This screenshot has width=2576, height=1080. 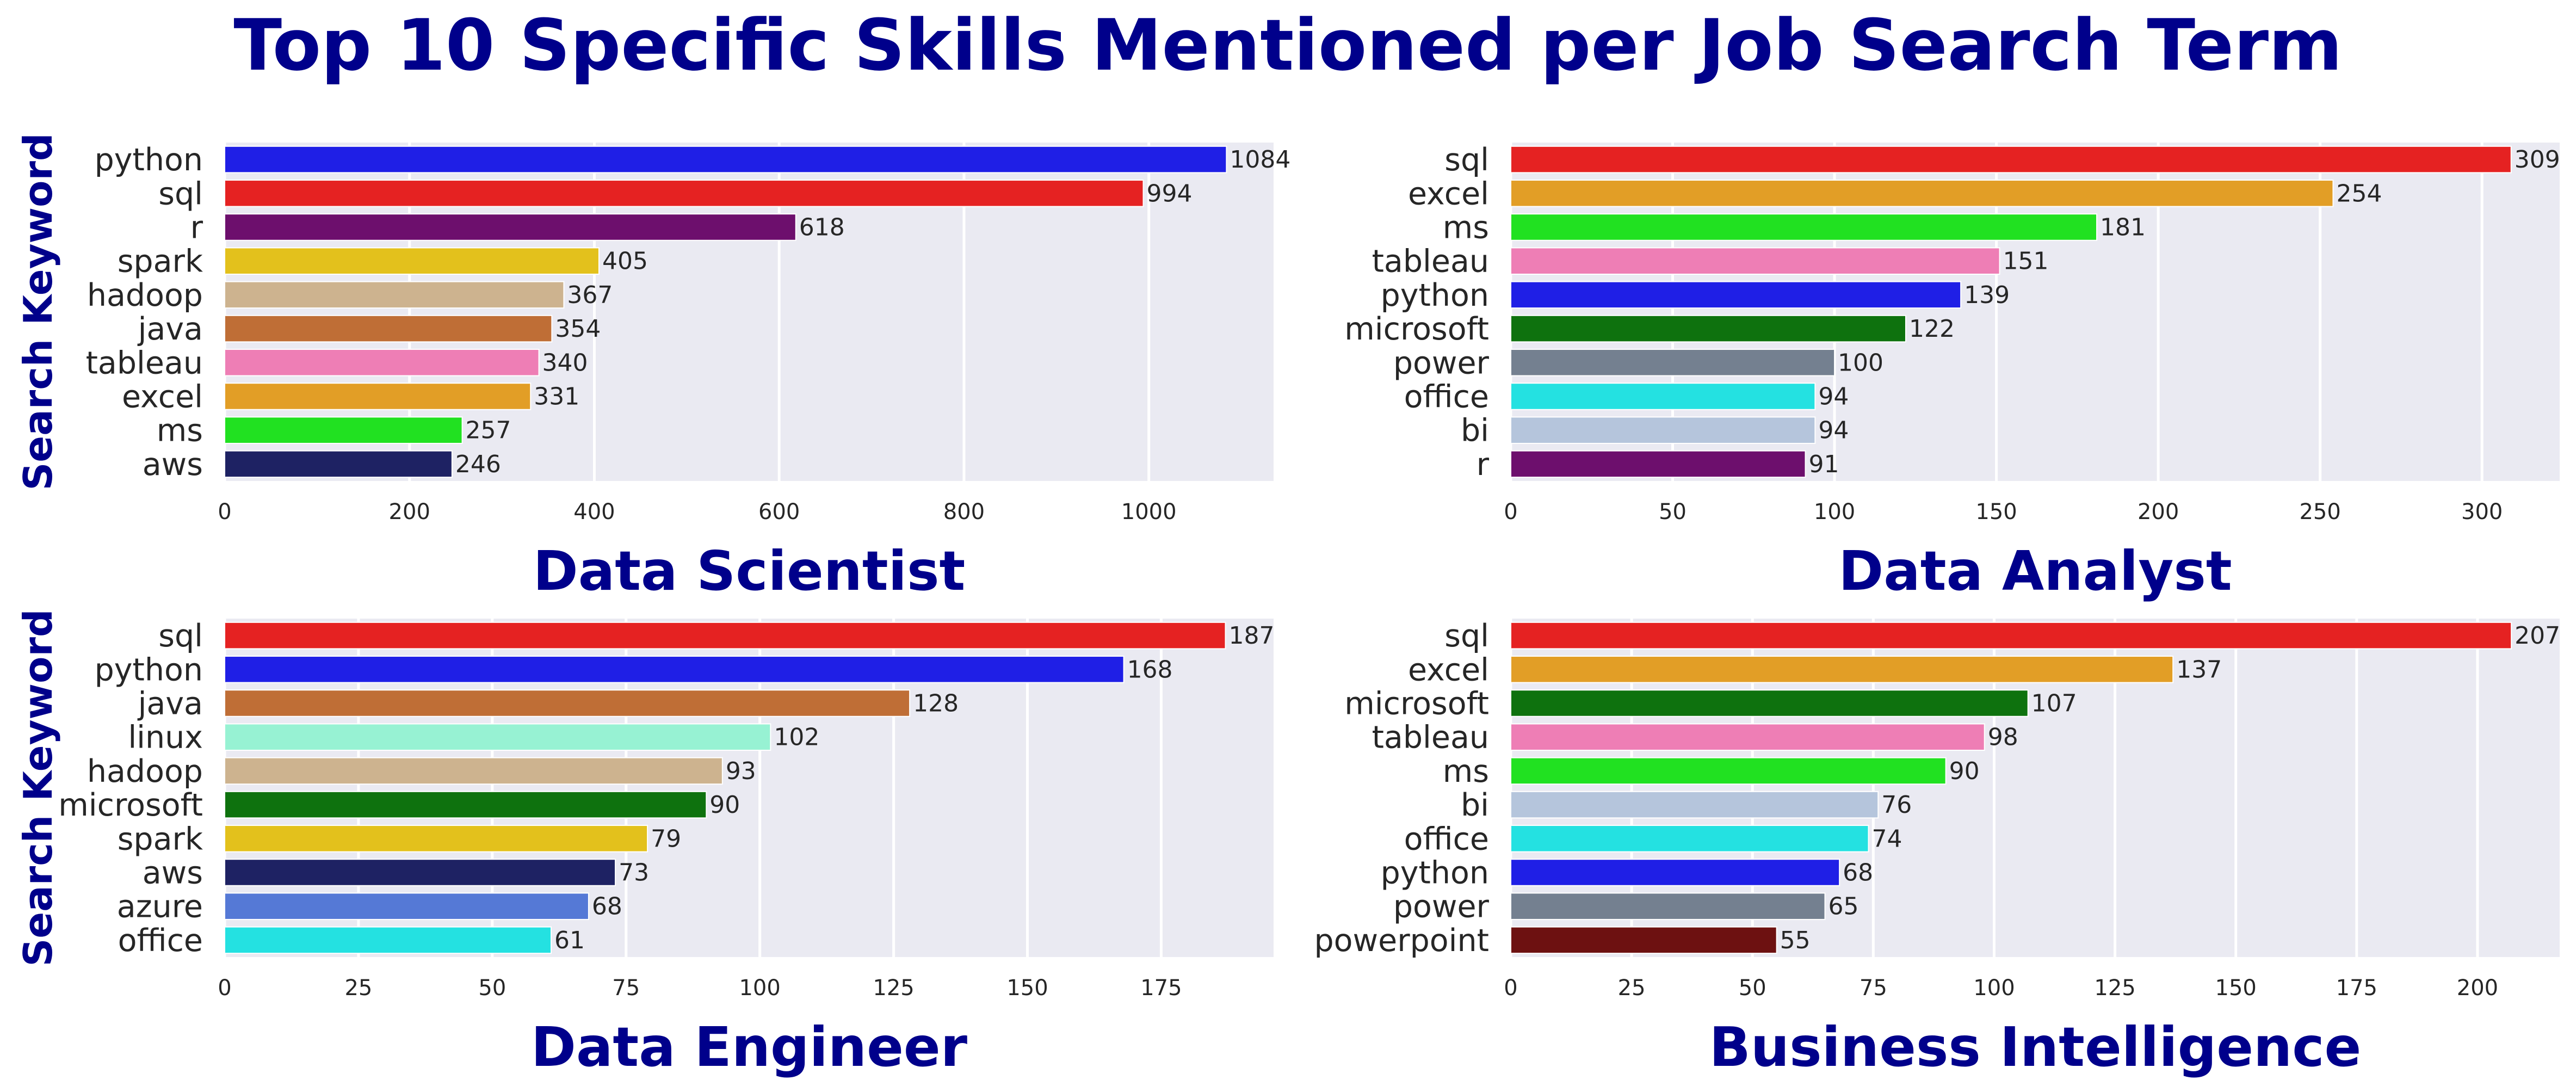 What do you see at coordinates (1251, 636) in the screenshot?
I see `value-label-sql: 187` at bounding box center [1251, 636].